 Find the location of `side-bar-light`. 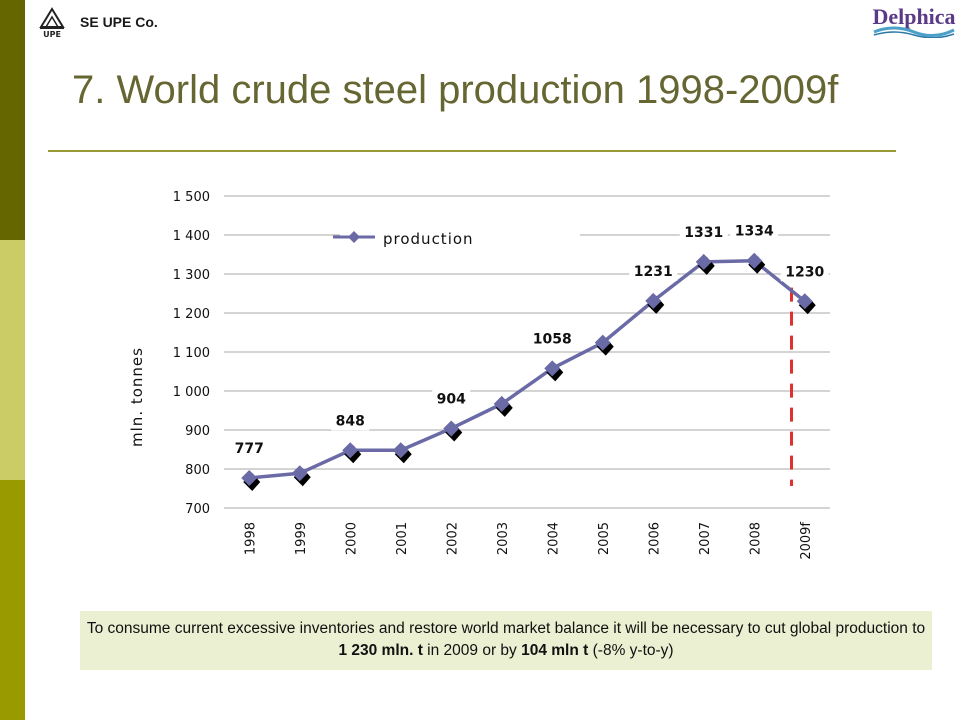

side-bar-light is located at coordinates (12, 360).